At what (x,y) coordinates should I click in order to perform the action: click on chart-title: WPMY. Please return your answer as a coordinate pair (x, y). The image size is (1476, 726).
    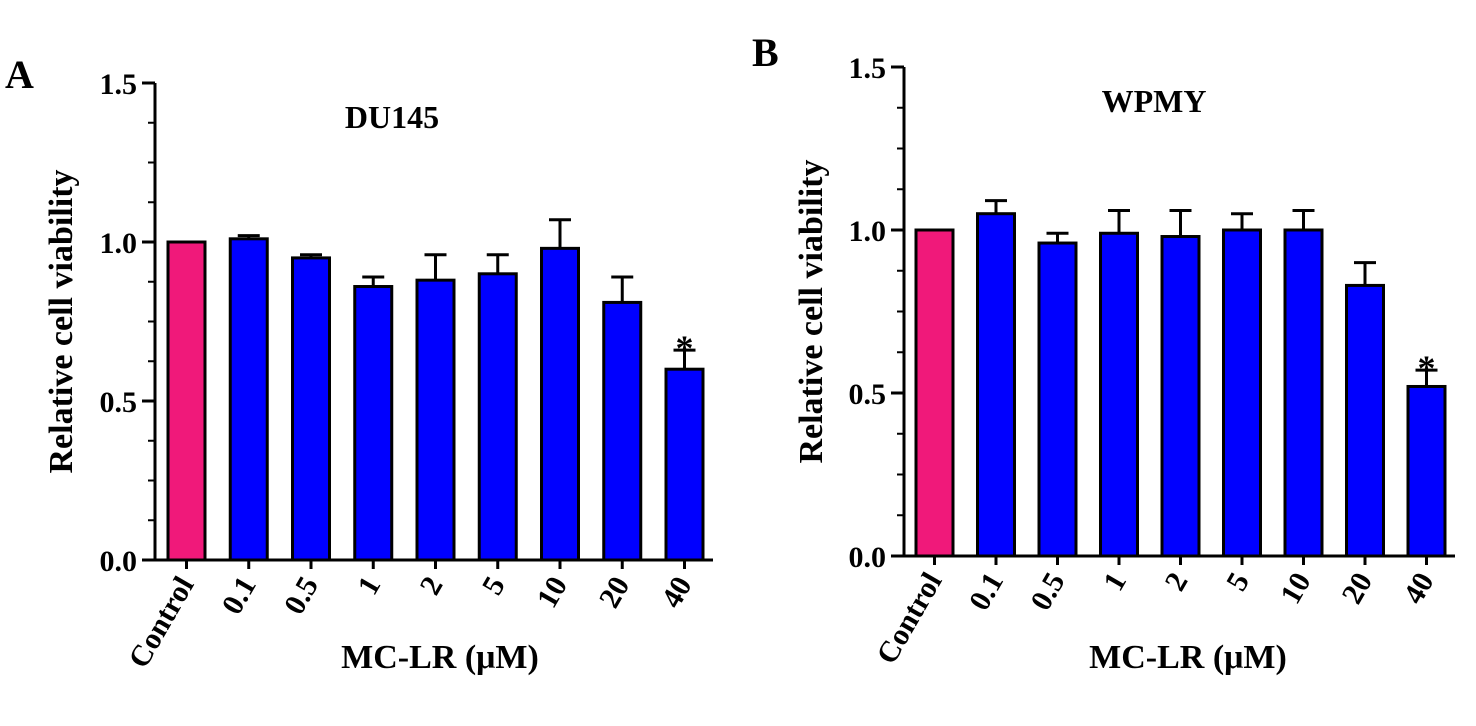
    Looking at the image, I should click on (1154, 101).